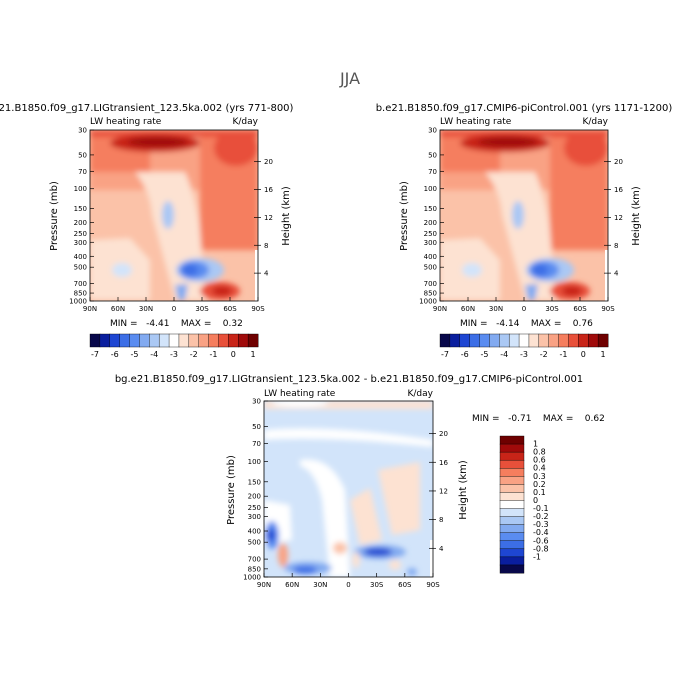  Describe the element at coordinates (541, 540) in the screenshot. I see `colorbar-label: -0.6` at that location.